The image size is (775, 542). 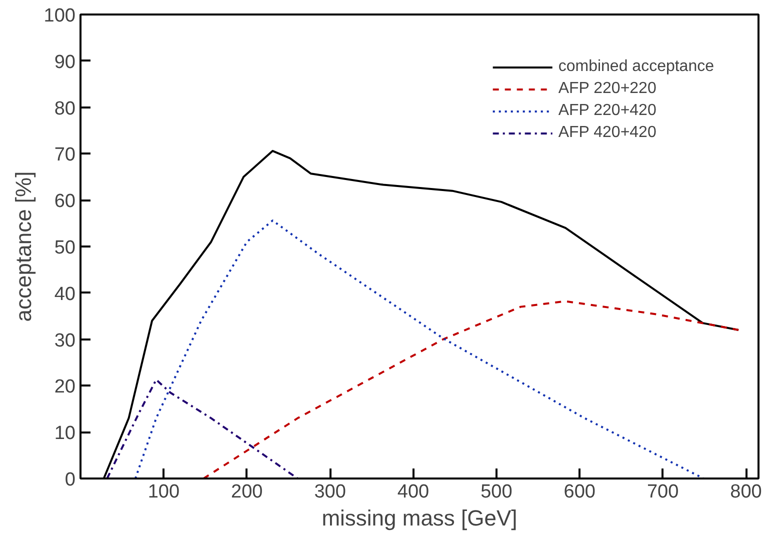 What do you see at coordinates (413, 492) in the screenshot?
I see `x-tick-label: 400` at bounding box center [413, 492].